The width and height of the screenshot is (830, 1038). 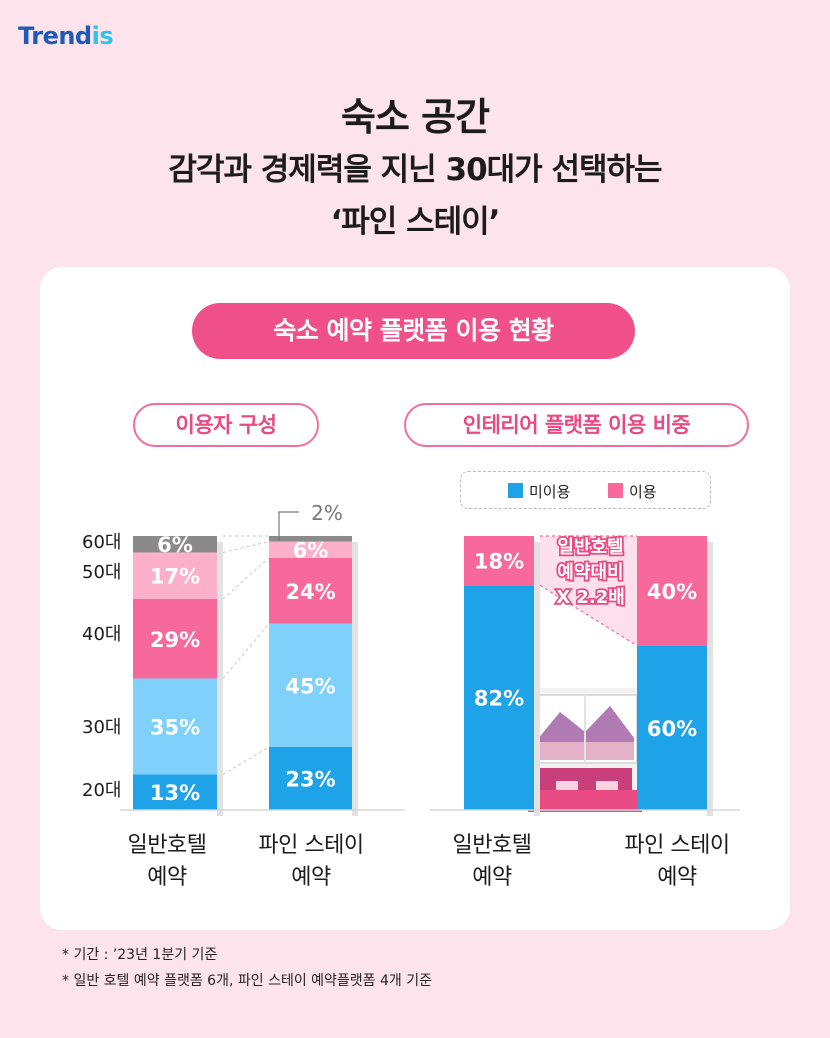 I want to click on data-label-0-1: 35%, so click(x=175, y=727).